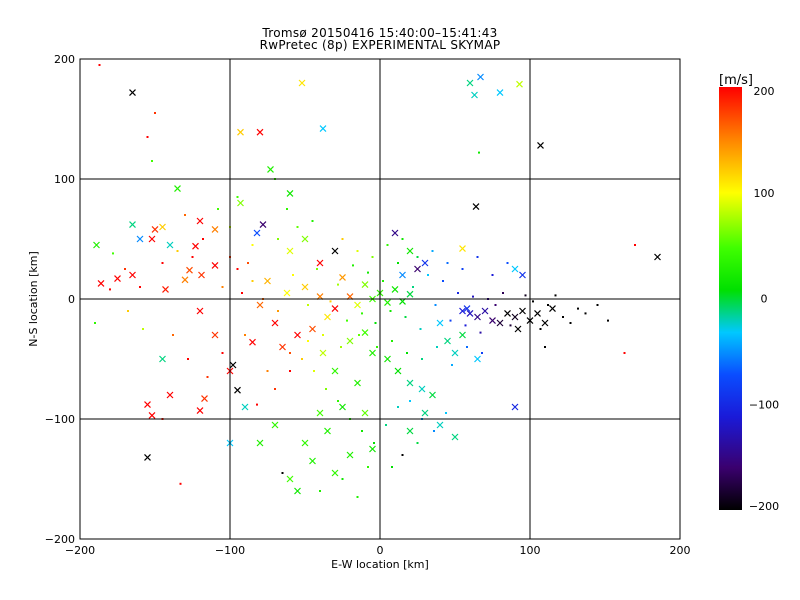 The width and height of the screenshot is (800, 600). Describe the element at coordinates (736, 80) in the screenshot. I see `colorbar-label: [m/s]` at that location.